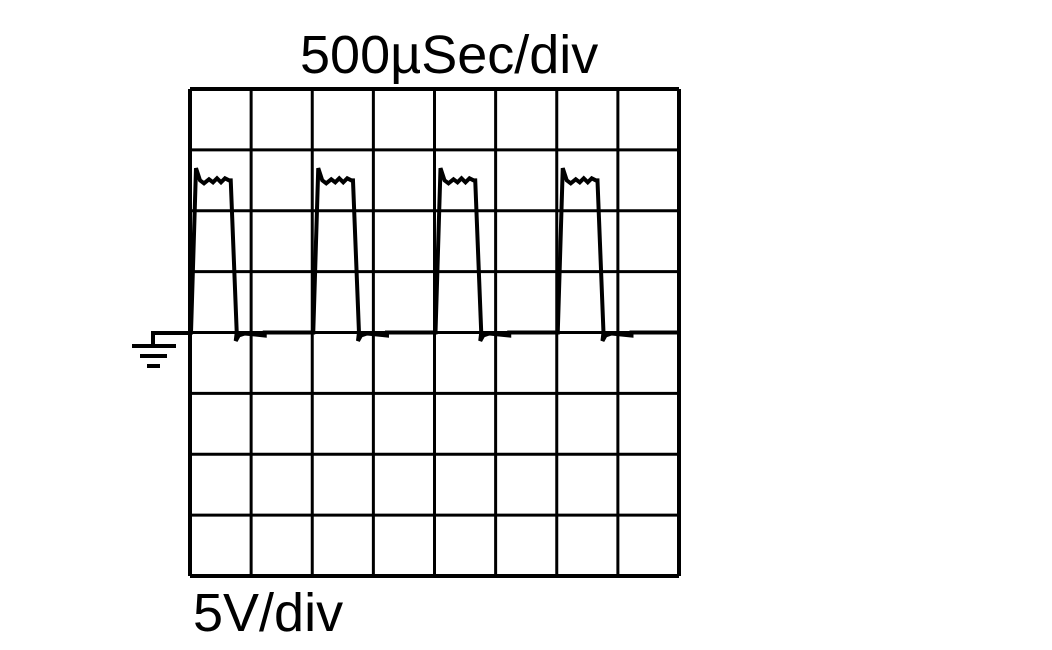 Image resolution: width=1052 pixels, height=650 pixels. I want to click on volt-scale-label: 5V/div, so click(268, 613).